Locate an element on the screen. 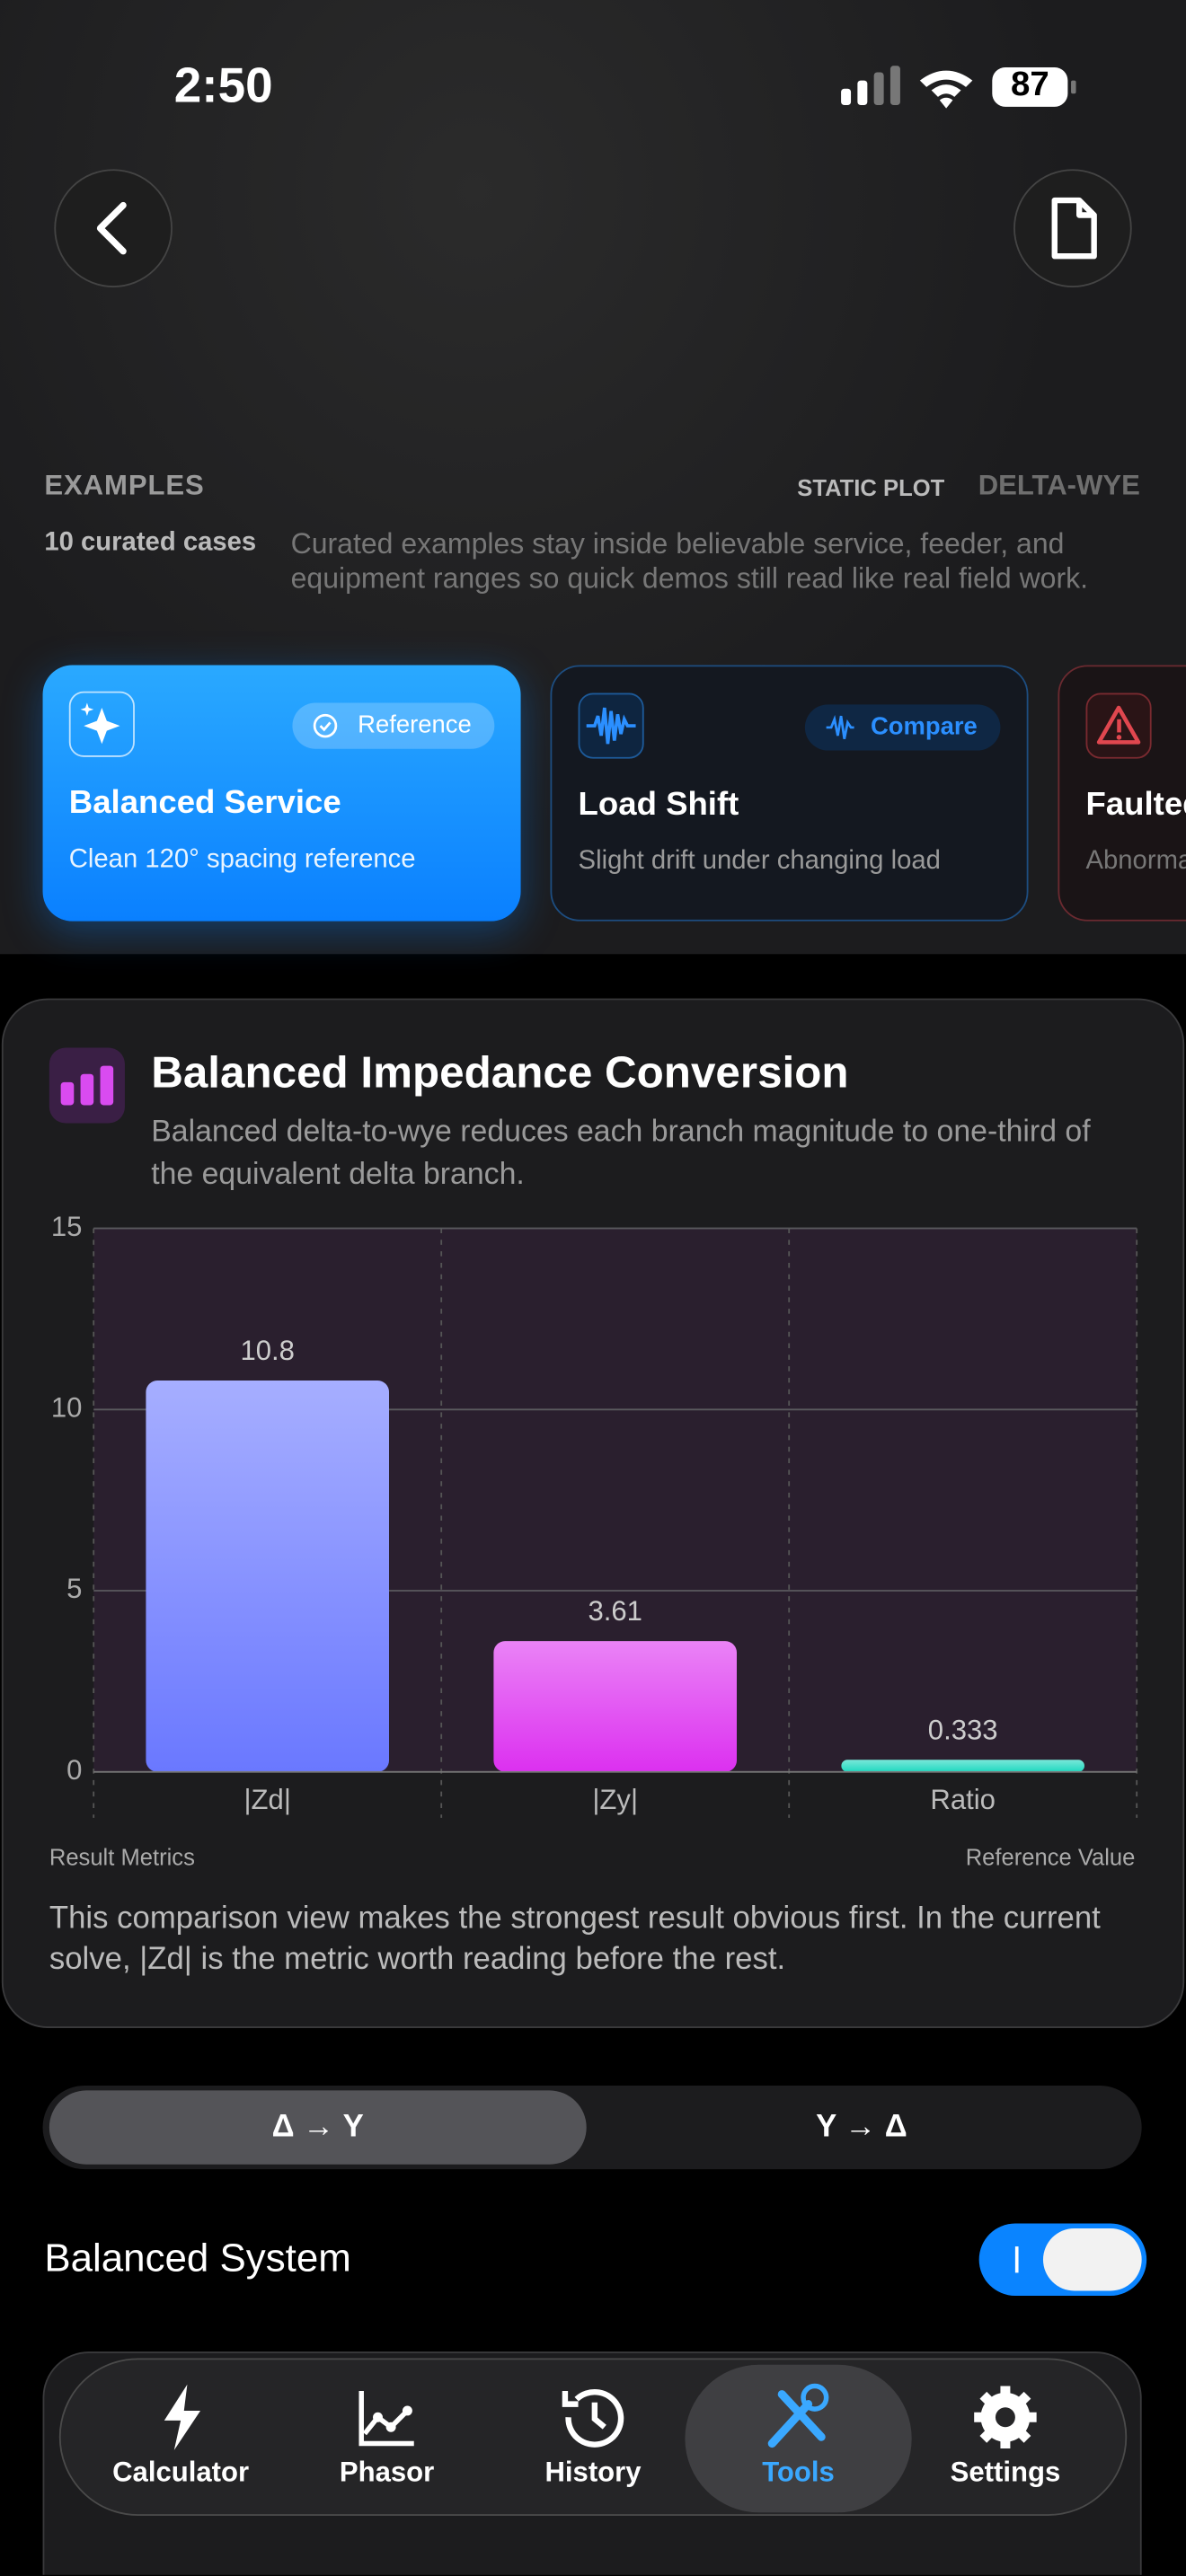 Image resolution: width=1186 pixels, height=2576 pixels. value-label: 0.333 is located at coordinates (963, 1729).